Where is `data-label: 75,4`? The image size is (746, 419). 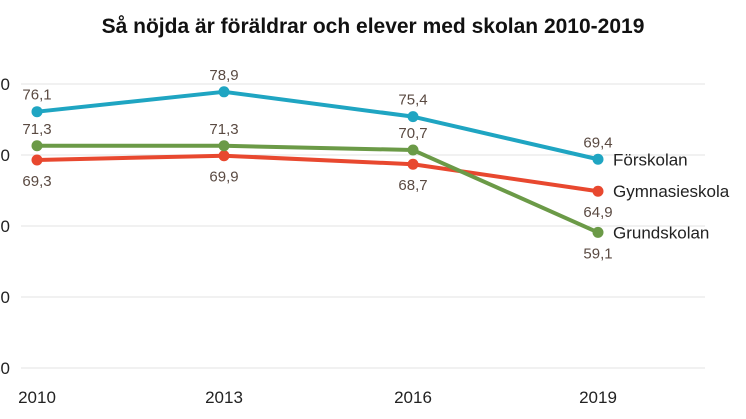 data-label: 75,4 is located at coordinates (412, 100).